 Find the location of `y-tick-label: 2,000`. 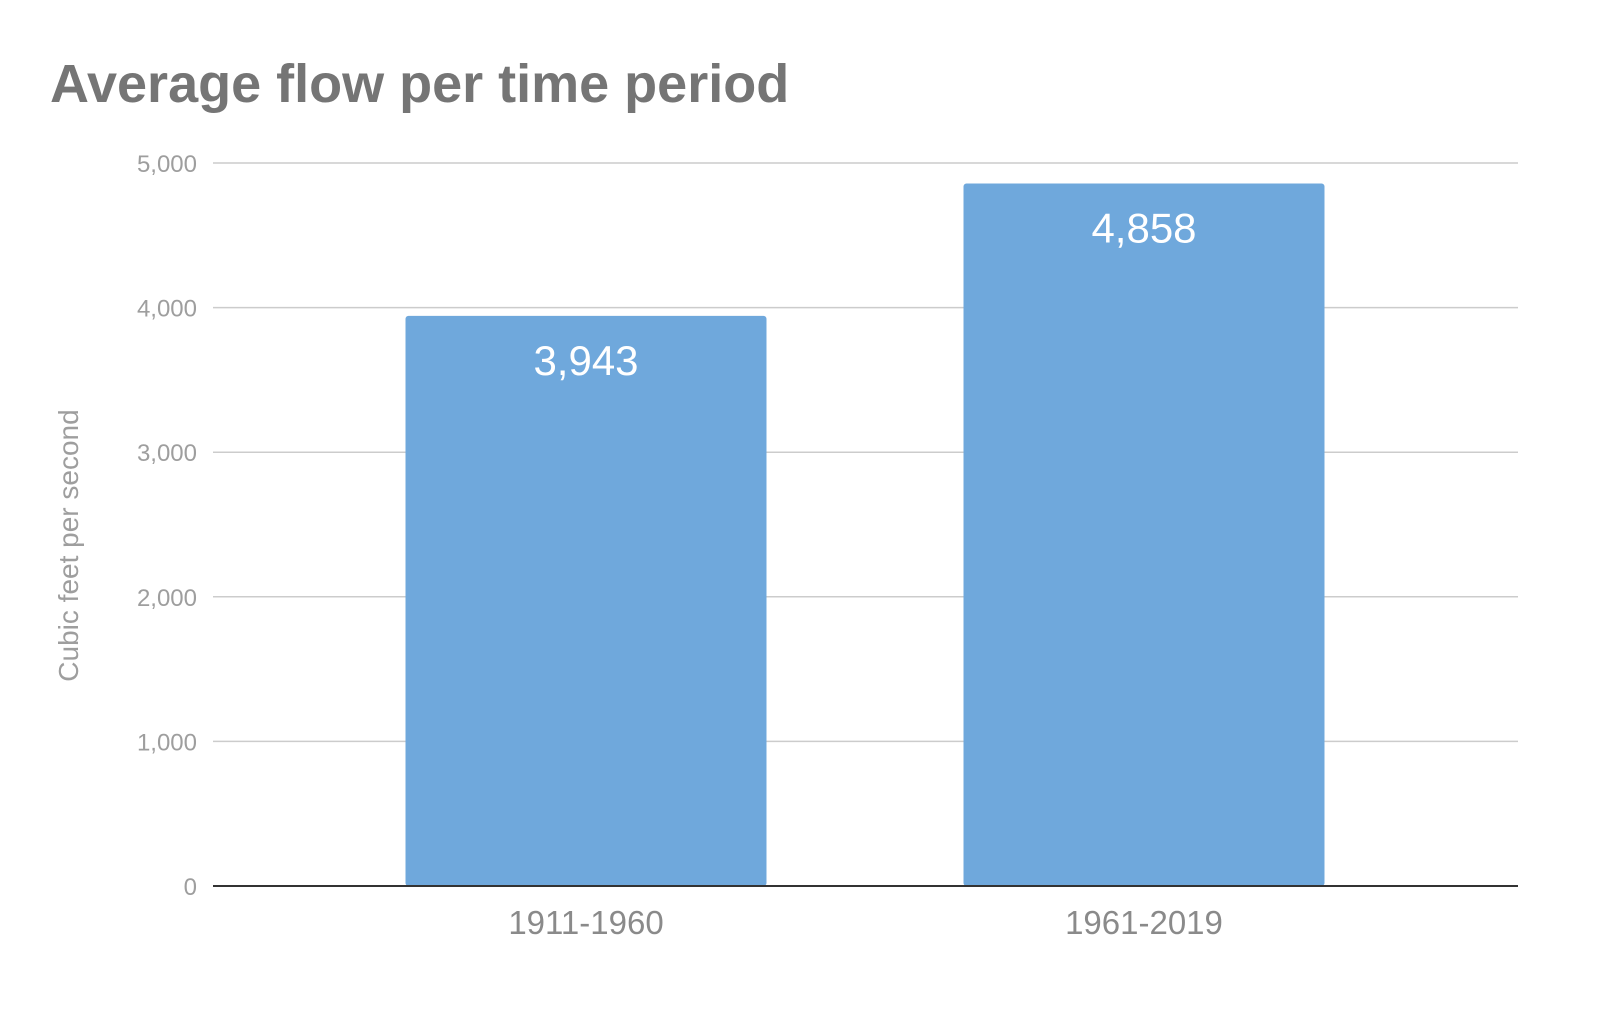

y-tick-label: 2,000 is located at coordinates (167, 598).